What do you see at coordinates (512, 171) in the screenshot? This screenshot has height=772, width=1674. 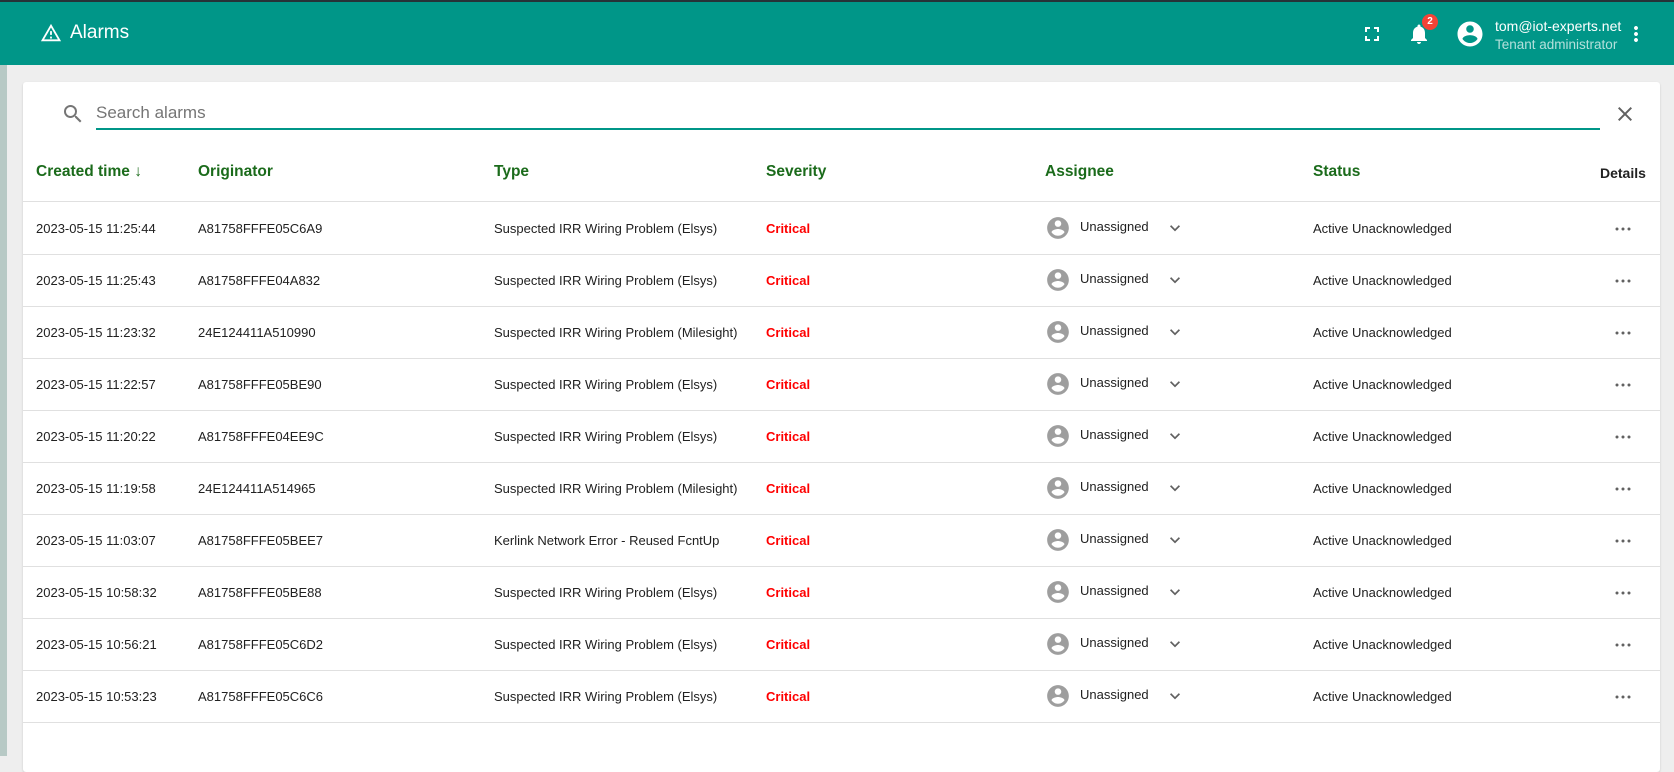 I see `column-type: Type` at bounding box center [512, 171].